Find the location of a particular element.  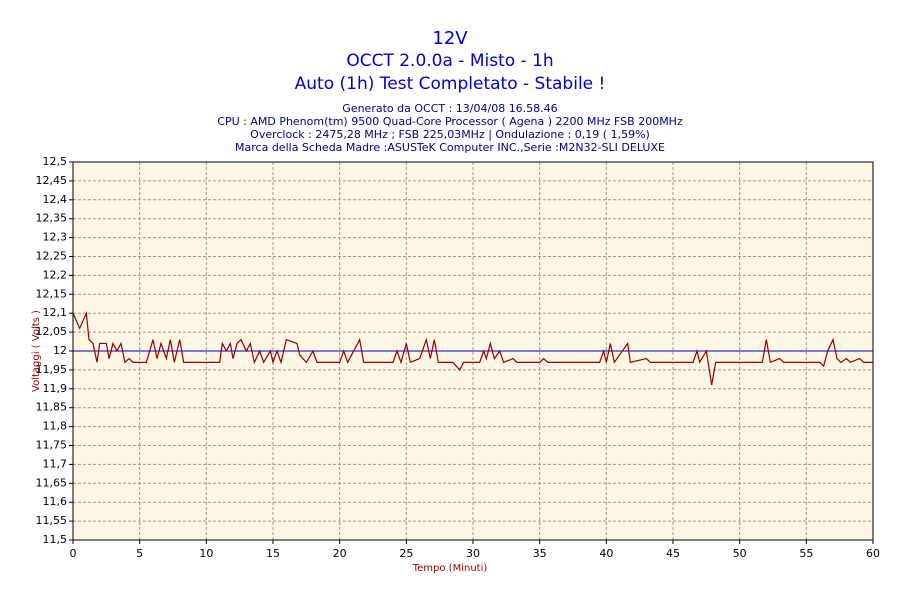

x-tick-label: 50 is located at coordinates (740, 553).